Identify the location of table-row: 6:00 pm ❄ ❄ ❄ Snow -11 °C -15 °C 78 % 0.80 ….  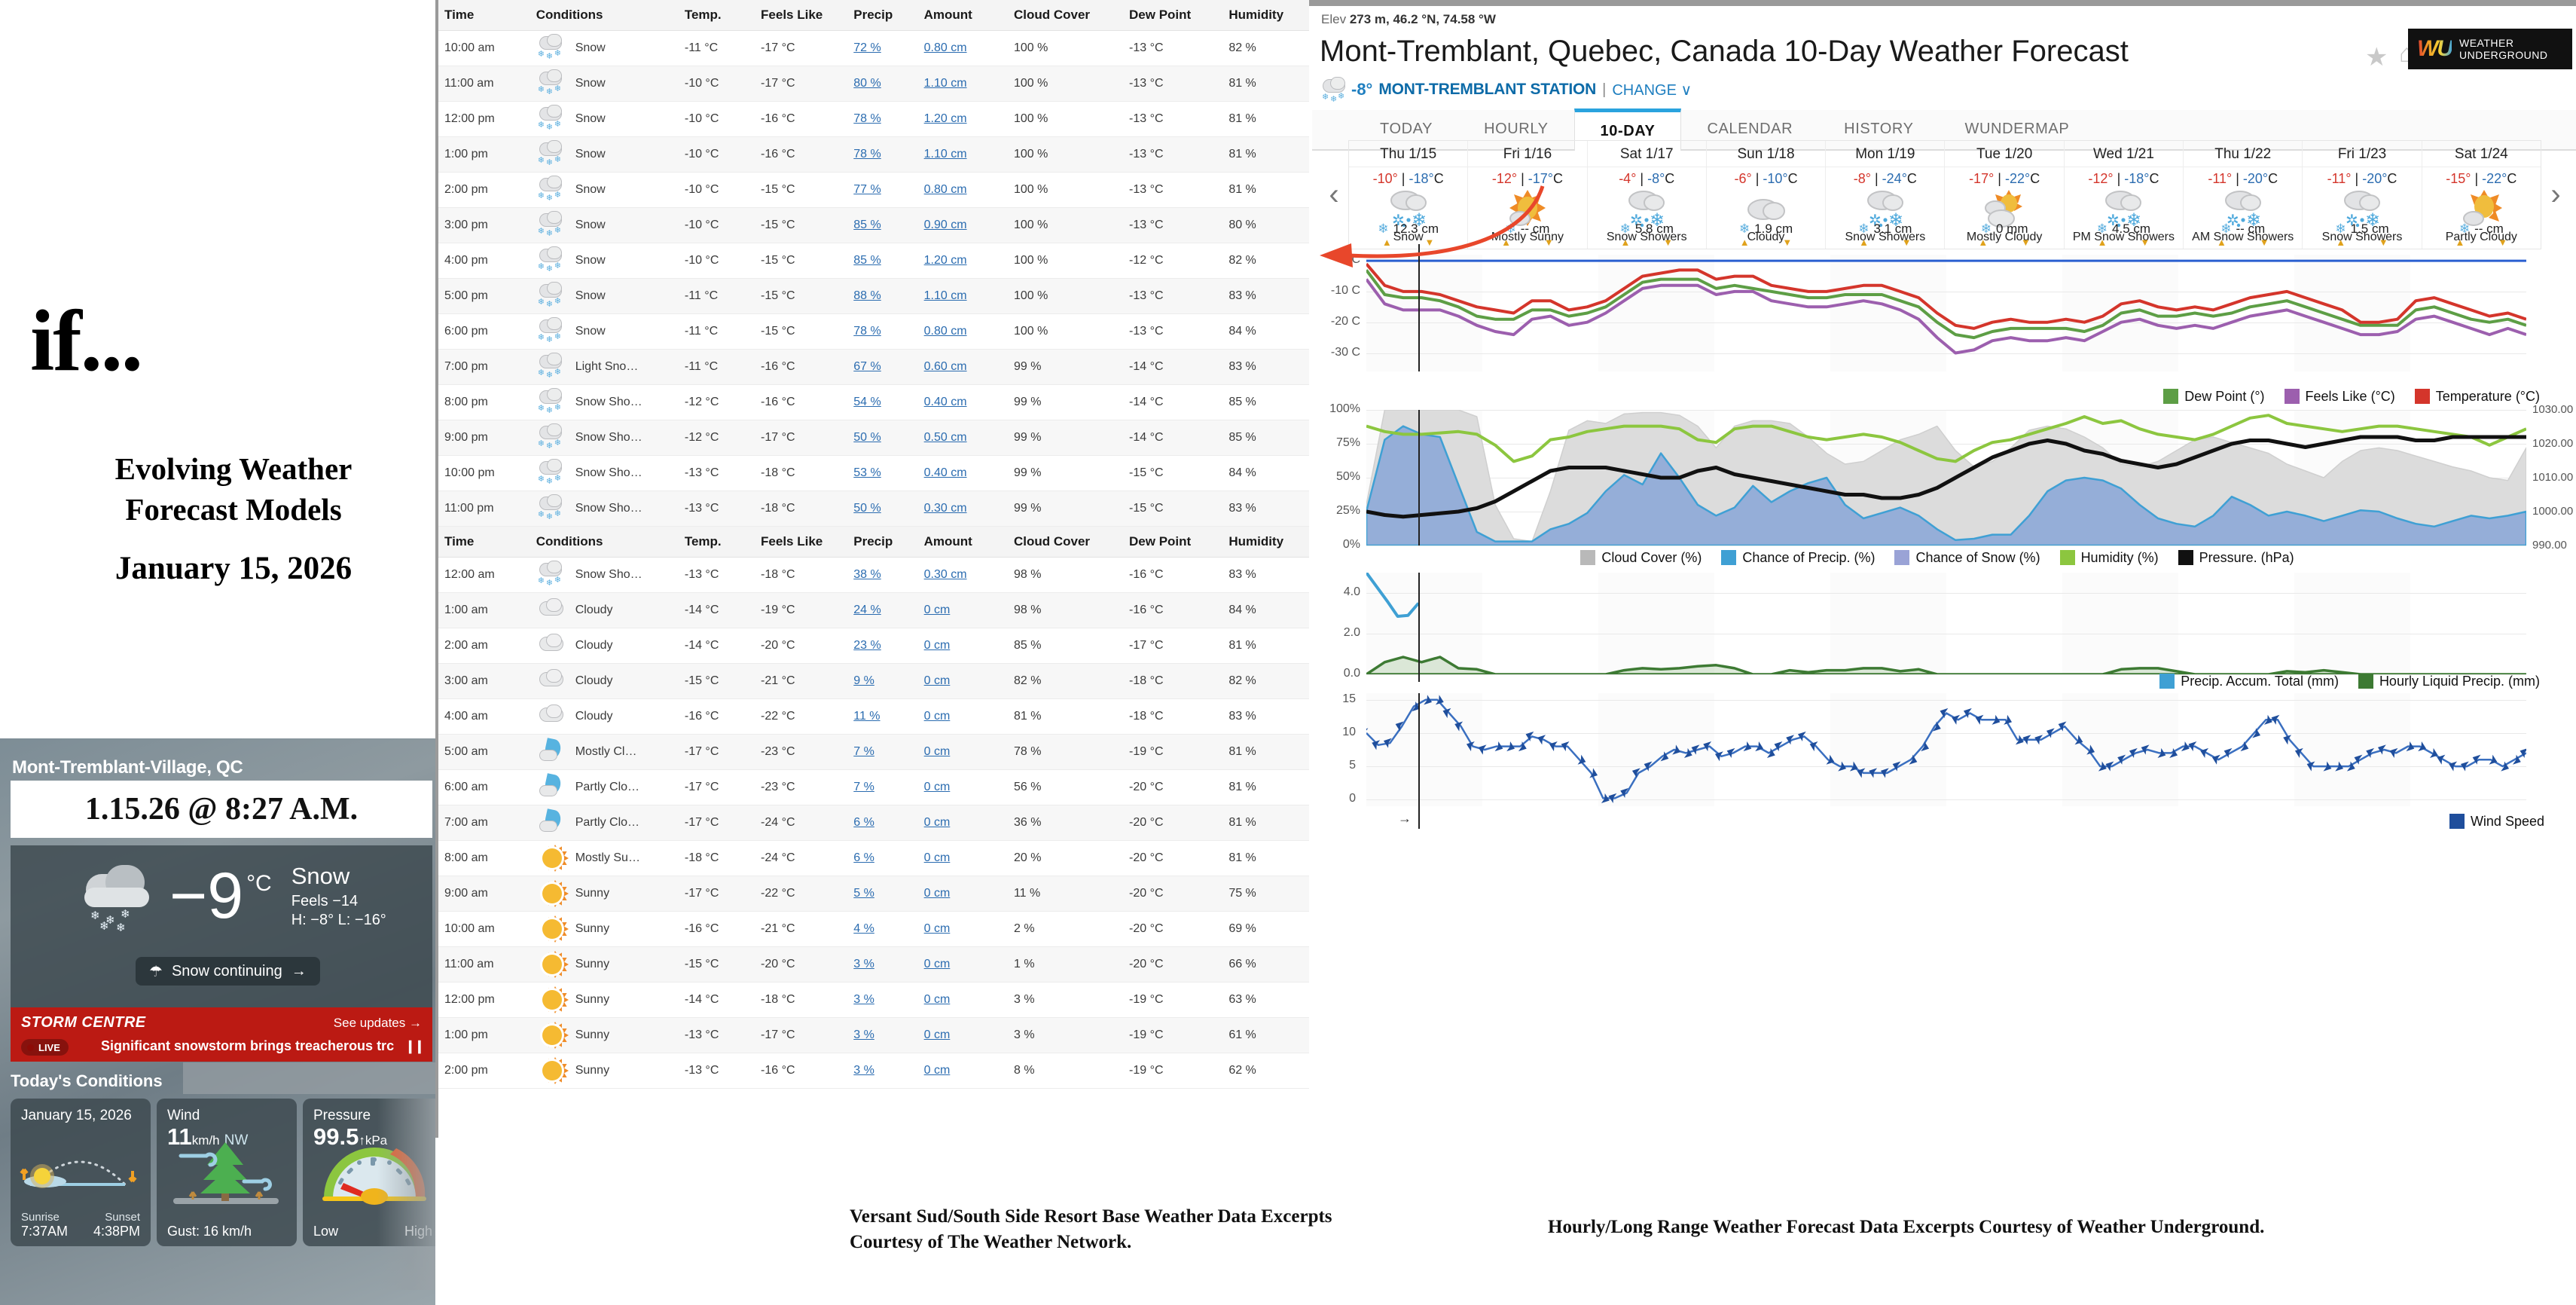
(874, 331).